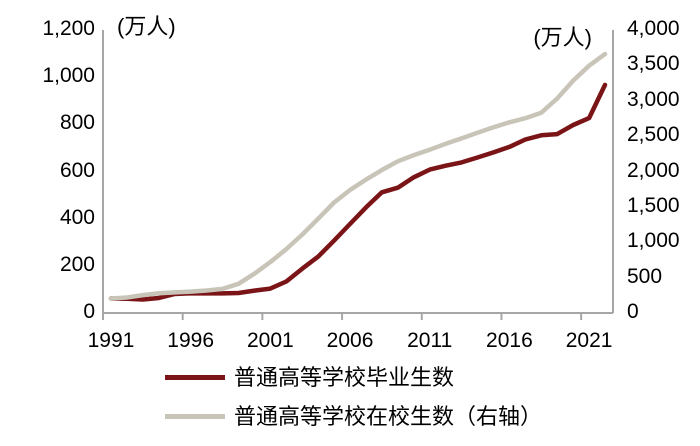 The image size is (700, 446). Describe the element at coordinates (653, 28) in the screenshot. I see `right-axis-tick-label: 4,000` at that location.